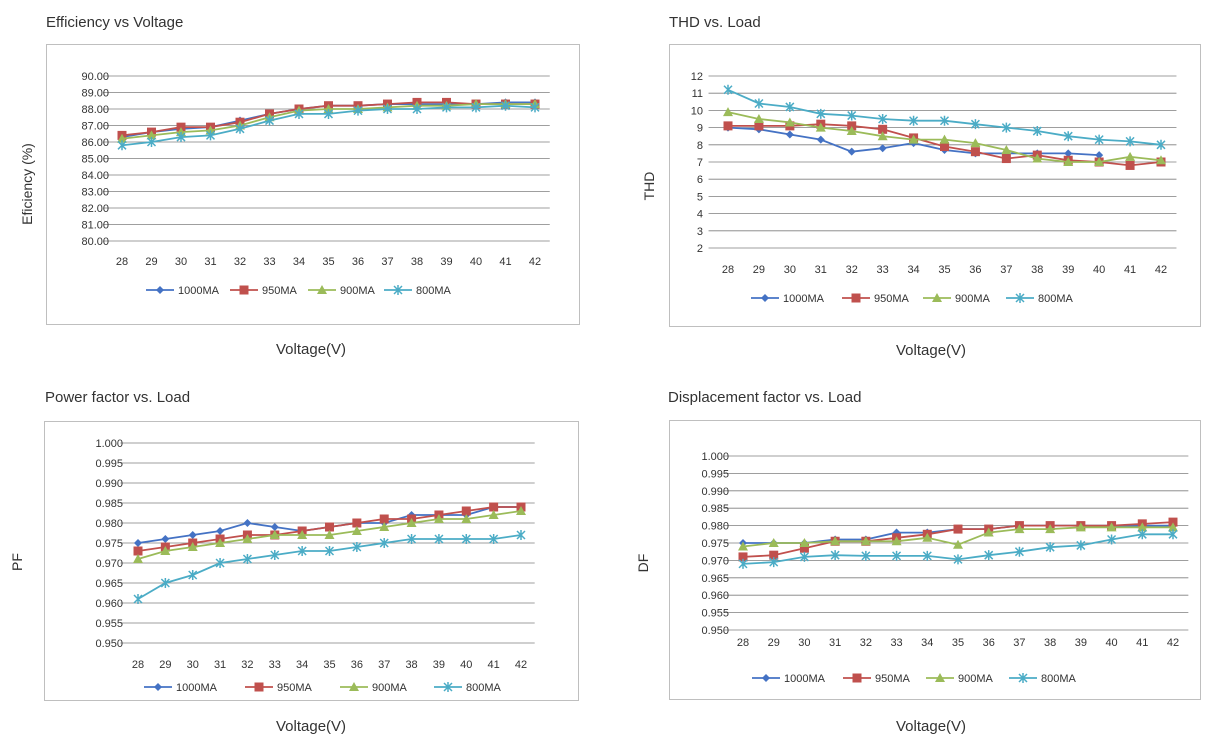 The image size is (1205, 746). I want to click on thd-x-tick-label: 29, so click(759, 270).